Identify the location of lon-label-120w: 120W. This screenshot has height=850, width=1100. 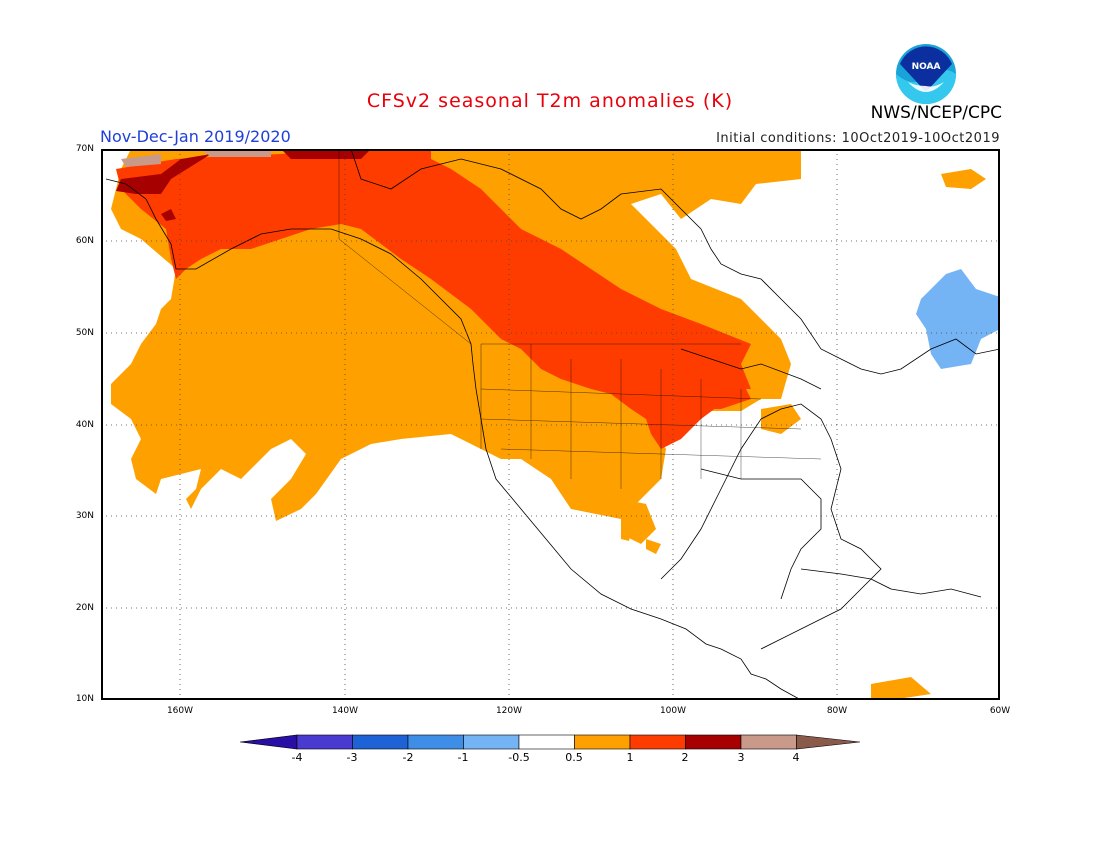
(509, 711).